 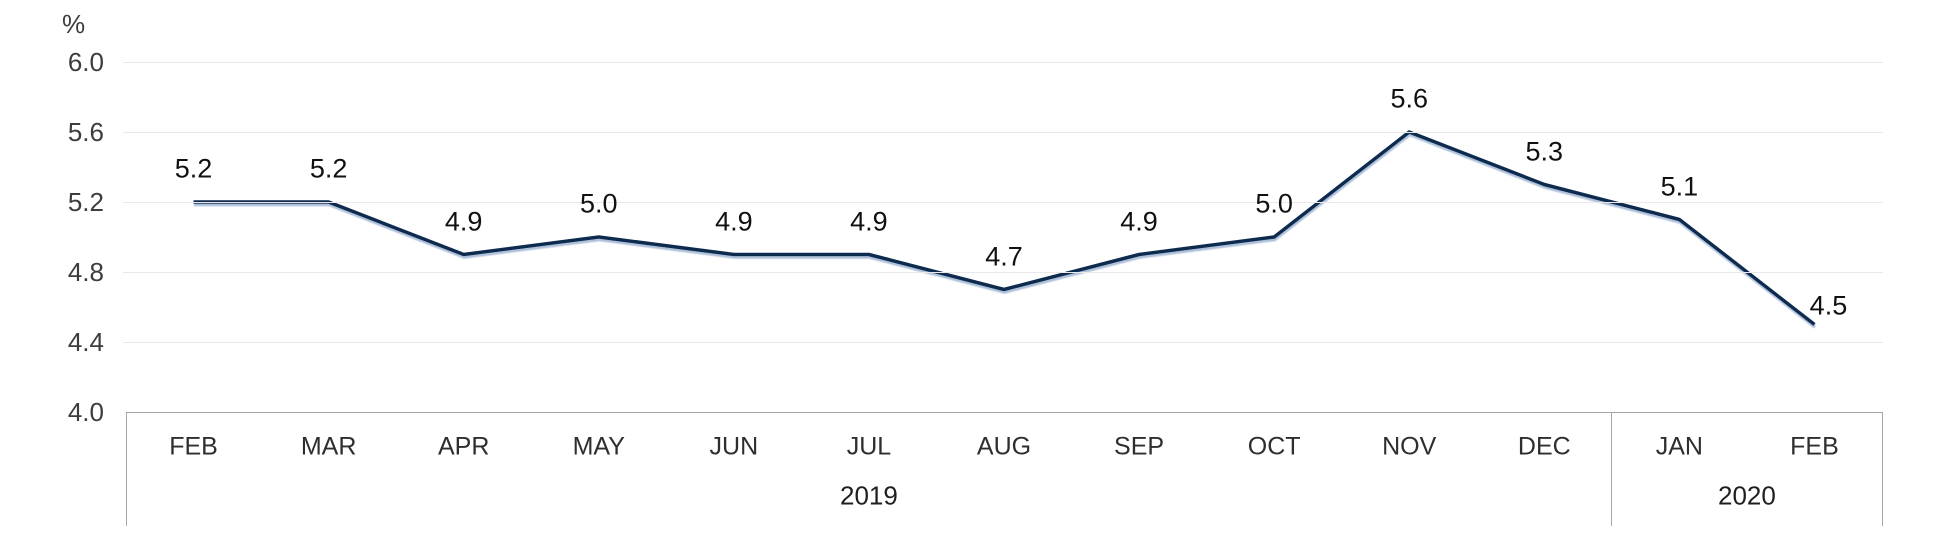 I want to click on y-tick-label: 4.4, so click(x=85, y=342).